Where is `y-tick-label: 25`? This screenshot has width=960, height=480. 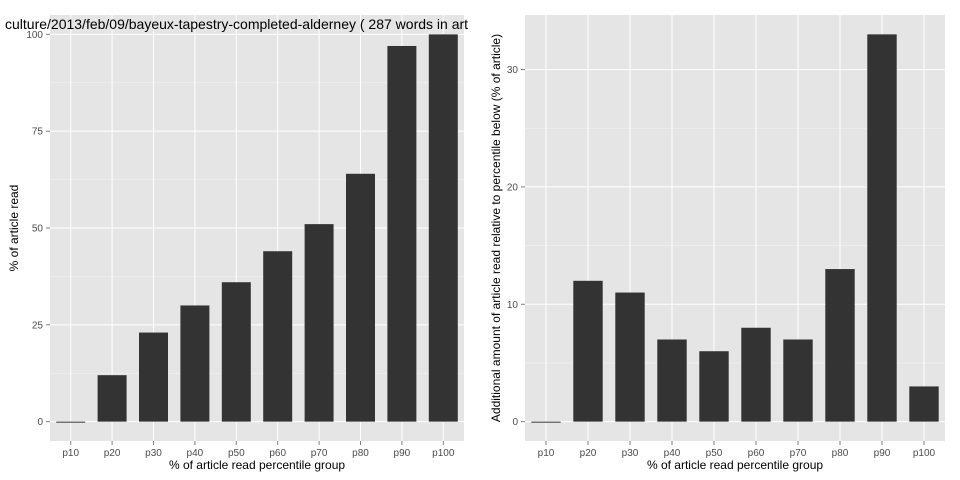 y-tick-label: 25 is located at coordinates (38, 325).